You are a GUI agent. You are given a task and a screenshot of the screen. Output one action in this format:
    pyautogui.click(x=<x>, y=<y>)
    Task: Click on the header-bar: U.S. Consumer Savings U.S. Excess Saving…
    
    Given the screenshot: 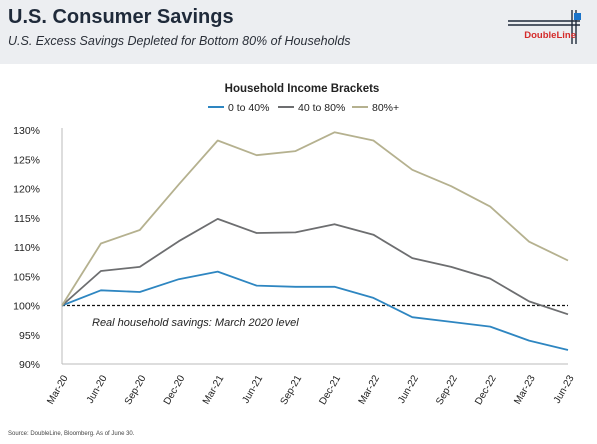 What is the action you would take?
    pyautogui.click(x=298, y=32)
    